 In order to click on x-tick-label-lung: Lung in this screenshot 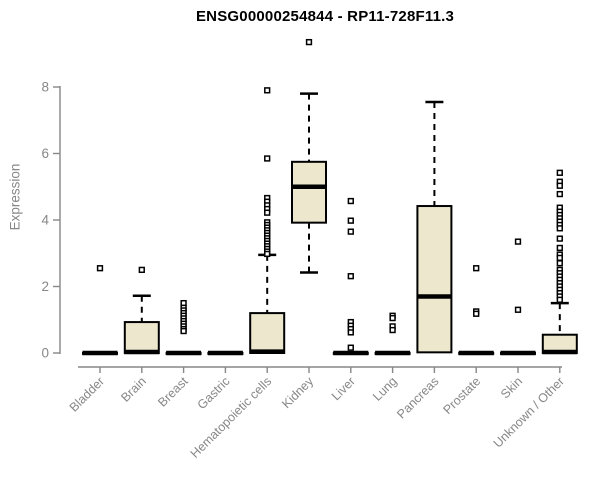, I will do `click(385, 389)`.